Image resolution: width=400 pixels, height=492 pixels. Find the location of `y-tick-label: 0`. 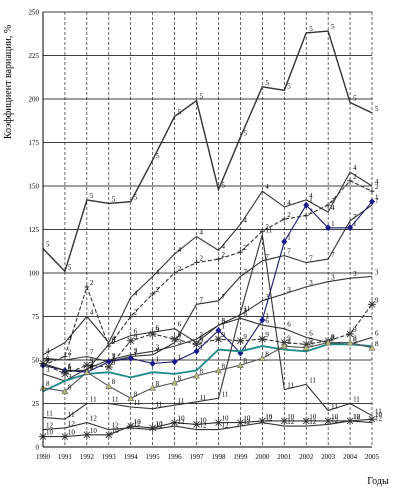

y-tick-label: 0 is located at coordinates (38, 448).